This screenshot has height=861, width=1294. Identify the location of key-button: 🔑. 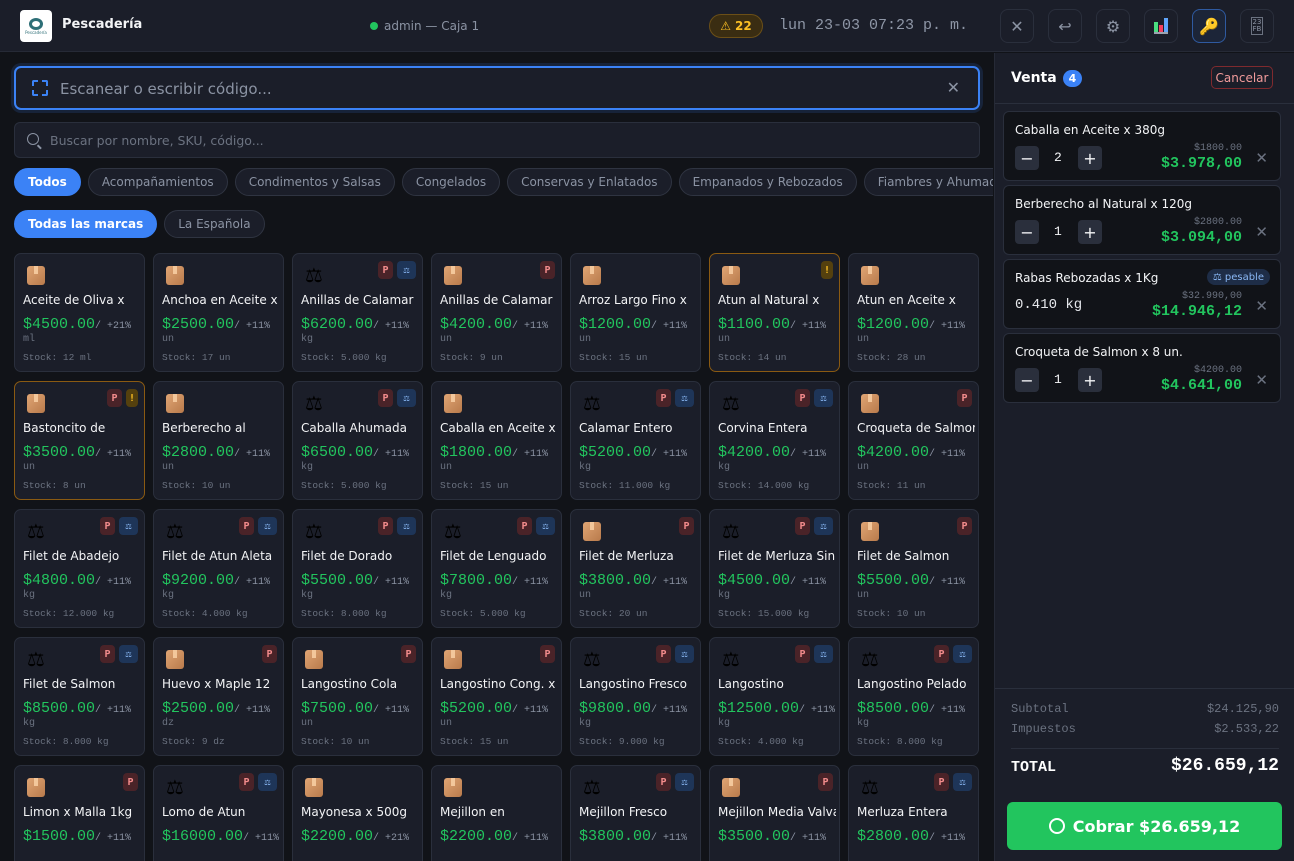
(1209, 26).